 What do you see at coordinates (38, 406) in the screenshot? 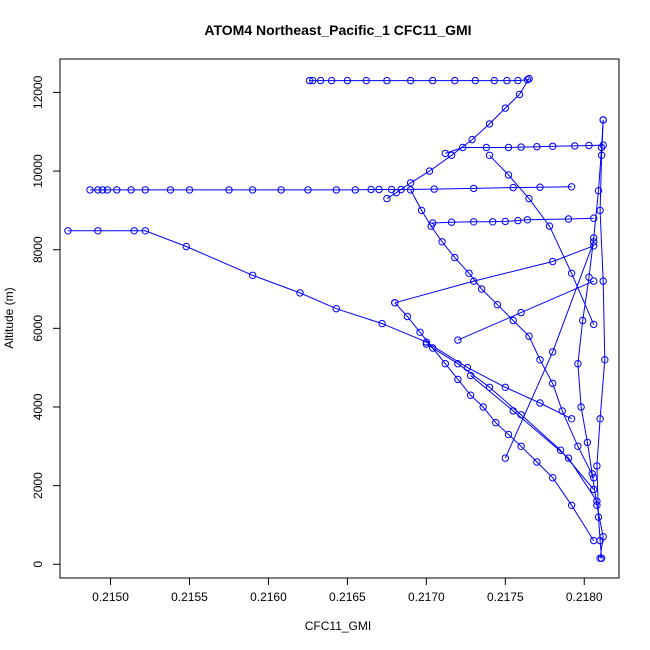
I see `y-tick-label: 4000` at bounding box center [38, 406].